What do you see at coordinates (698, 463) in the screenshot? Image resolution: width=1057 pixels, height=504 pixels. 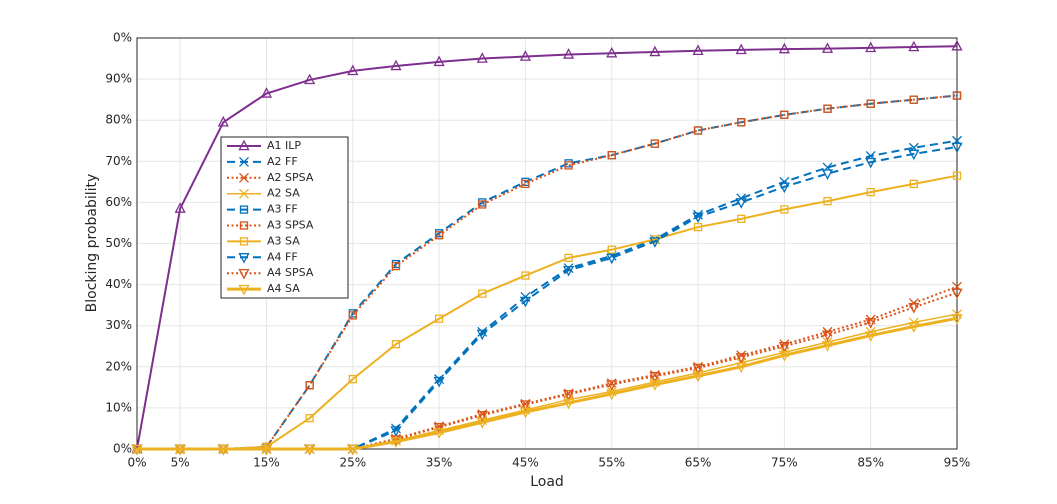 I see `x-tick-label: 65%` at bounding box center [698, 463].